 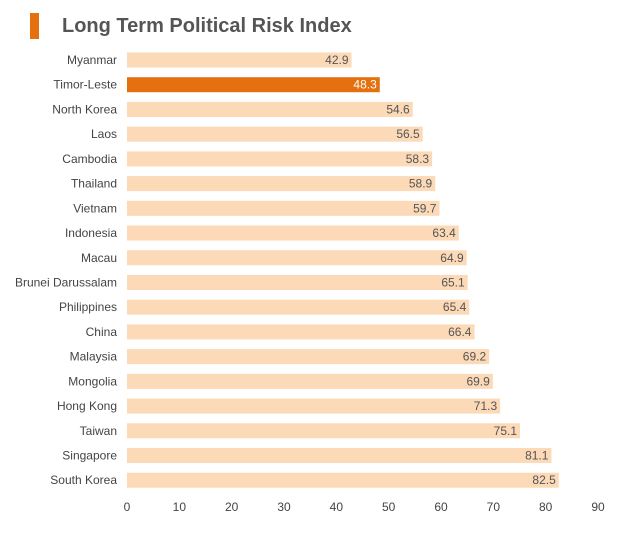 I want to click on value-label: 63.4, so click(x=444, y=233).